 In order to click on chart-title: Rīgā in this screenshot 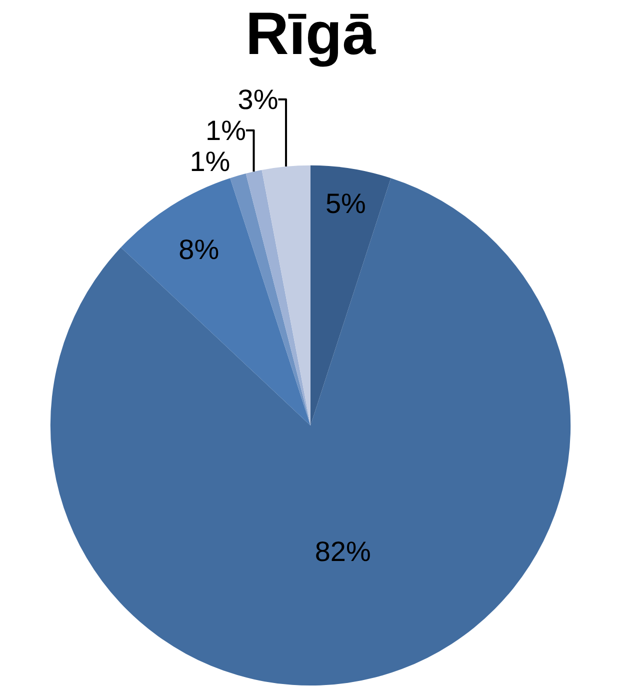, I will do `click(310, 33)`.